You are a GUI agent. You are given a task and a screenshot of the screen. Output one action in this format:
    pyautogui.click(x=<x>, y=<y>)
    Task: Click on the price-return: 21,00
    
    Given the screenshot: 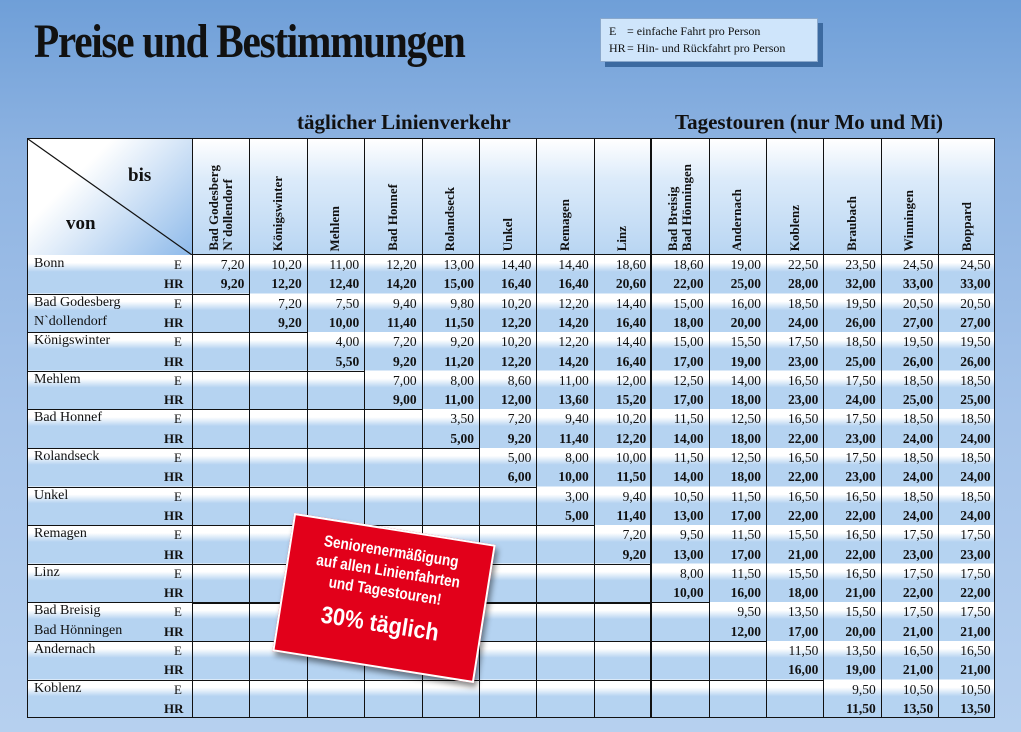 What is the action you would take?
    pyautogui.click(x=860, y=593)
    